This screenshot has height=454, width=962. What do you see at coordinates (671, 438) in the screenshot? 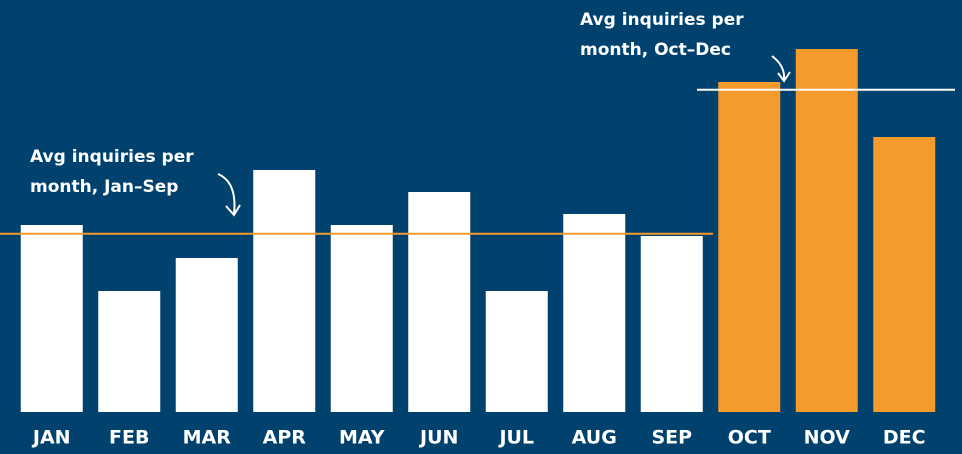
I see `x-tick-label: SEP` at bounding box center [671, 438].